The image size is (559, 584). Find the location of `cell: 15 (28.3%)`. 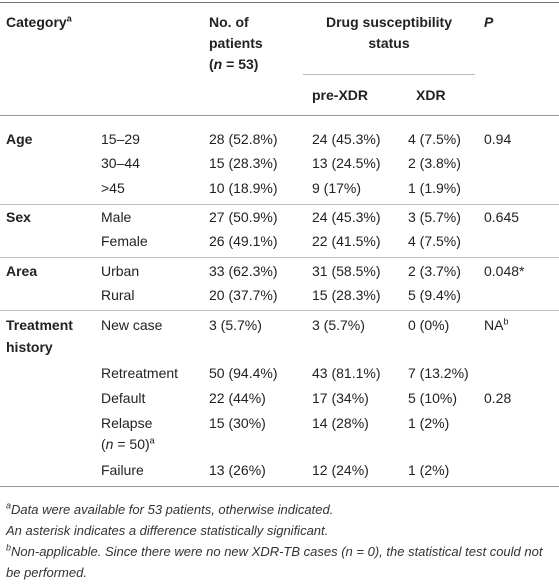

cell: 15 (28.3%) is located at coordinates (346, 295).